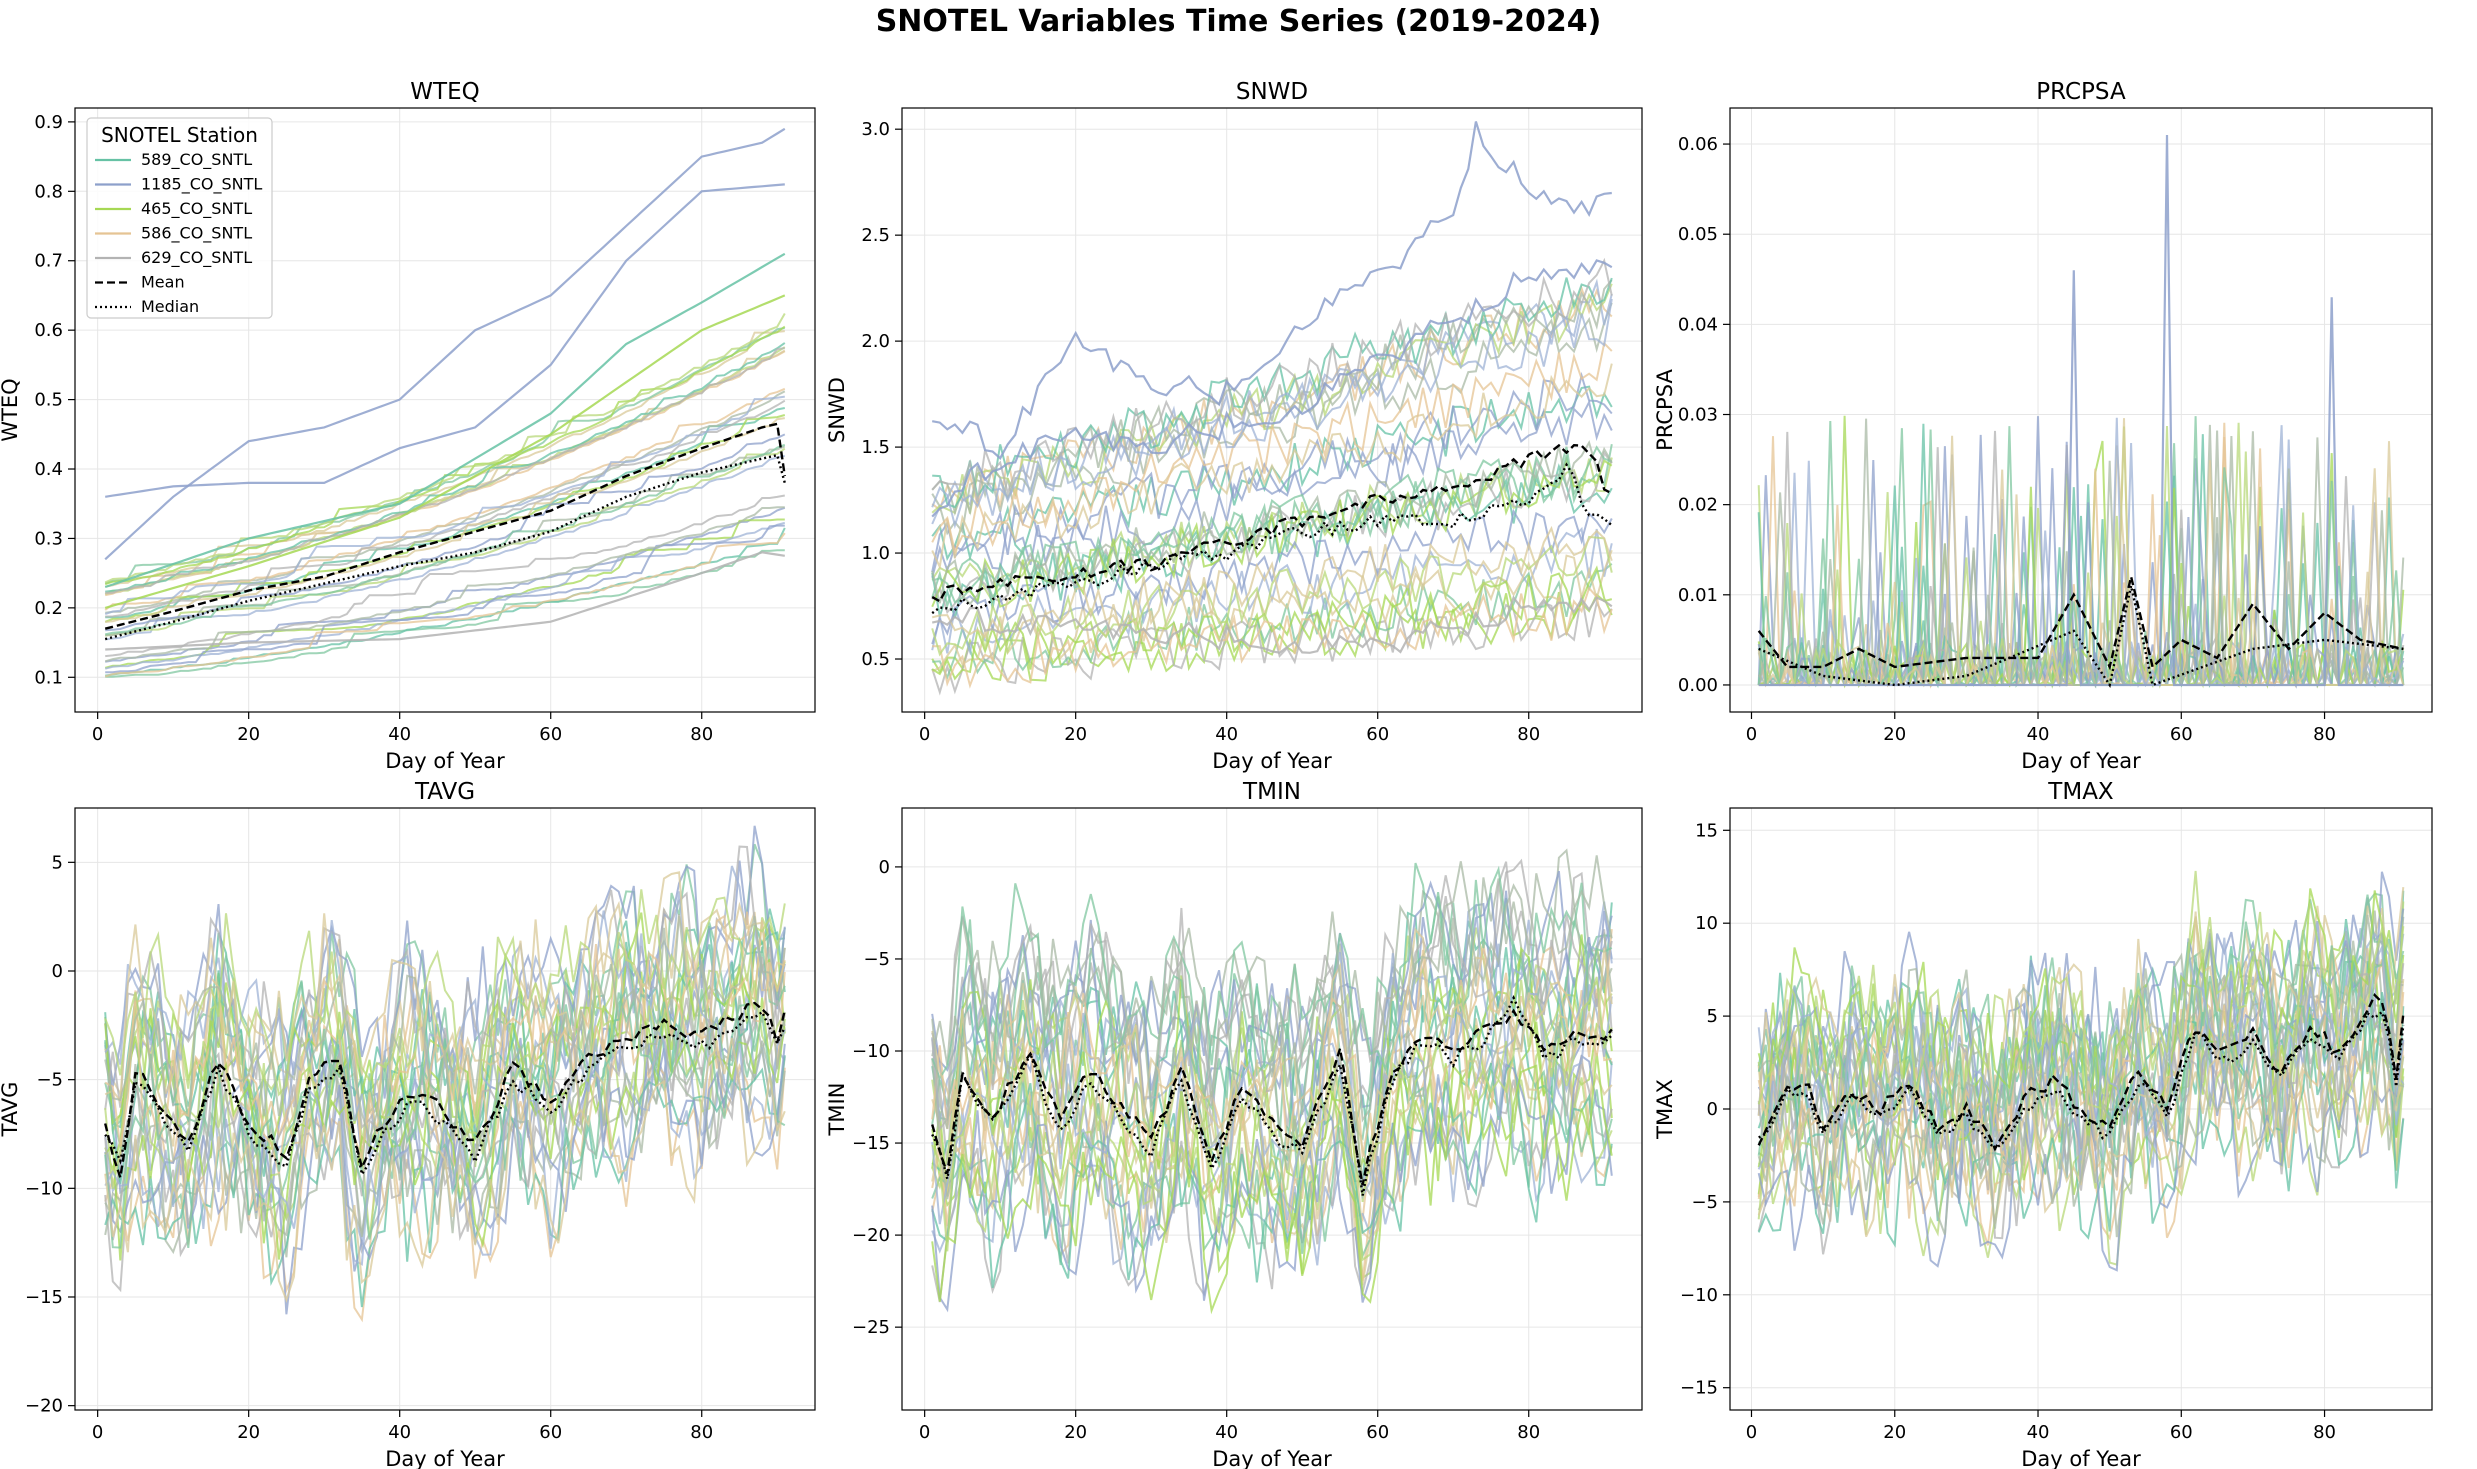 This screenshot has height=1469, width=2477. Describe the element at coordinates (875, 129) in the screenshot. I see `y-tick-label: 3.0` at that location.